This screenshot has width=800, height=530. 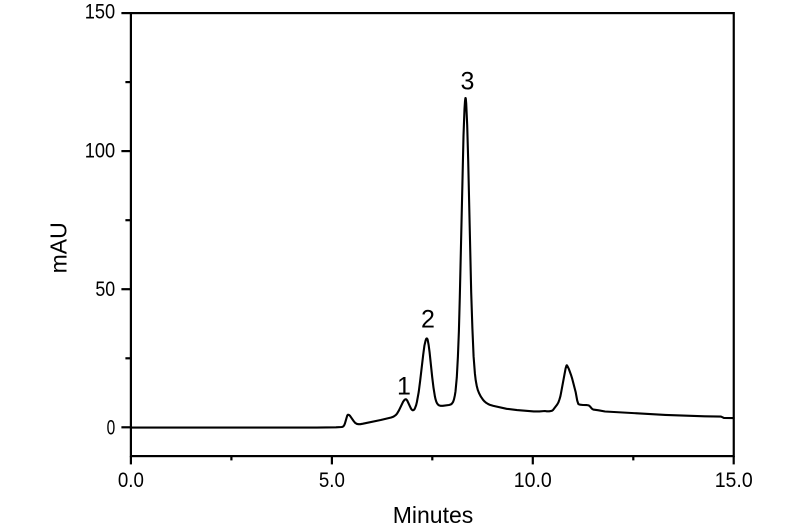 I want to click on svg-text: mAU, so click(x=59, y=247).